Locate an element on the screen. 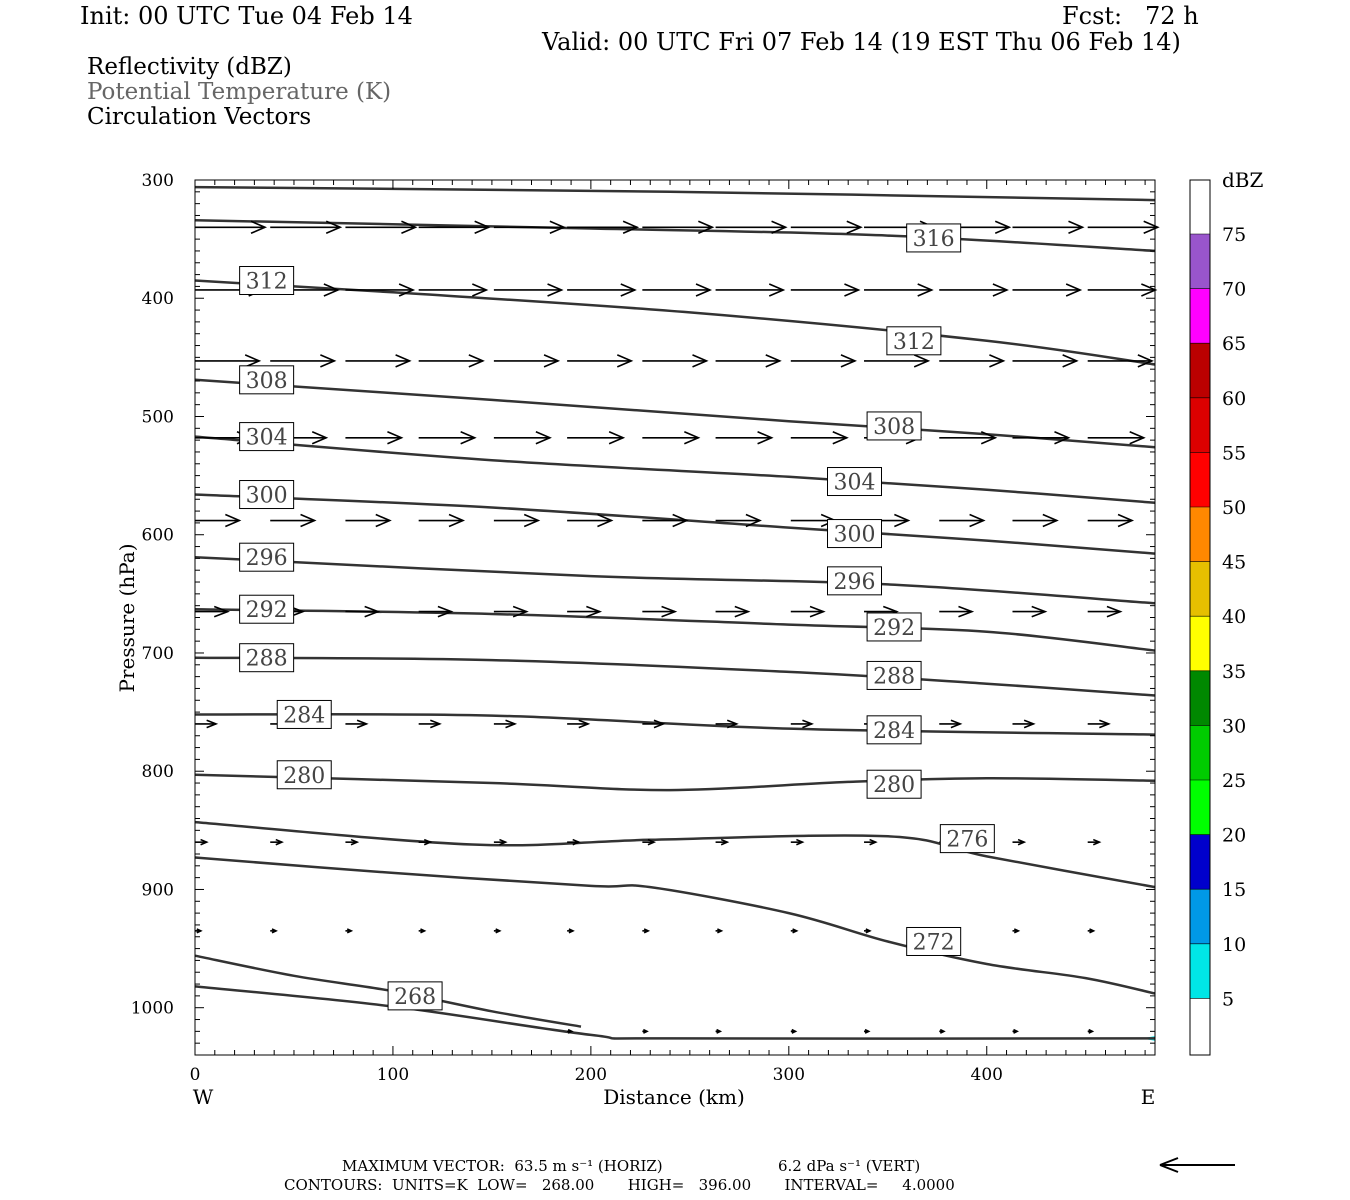 This screenshot has width=1350, height=1200. svg-text: 292 is located at coordinates (267, 610).